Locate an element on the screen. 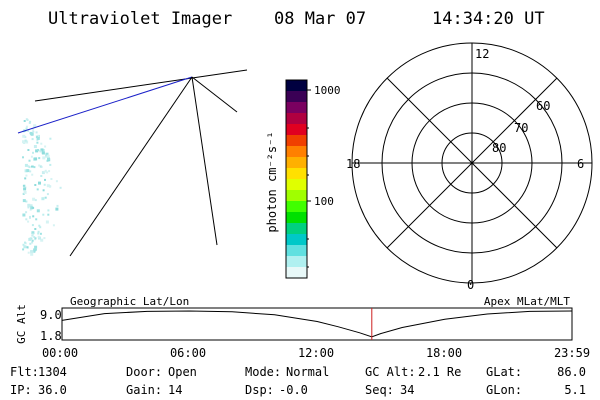 The image size is (600, 400). mlt-label-06: 6 is located at coordinates (580, 164).